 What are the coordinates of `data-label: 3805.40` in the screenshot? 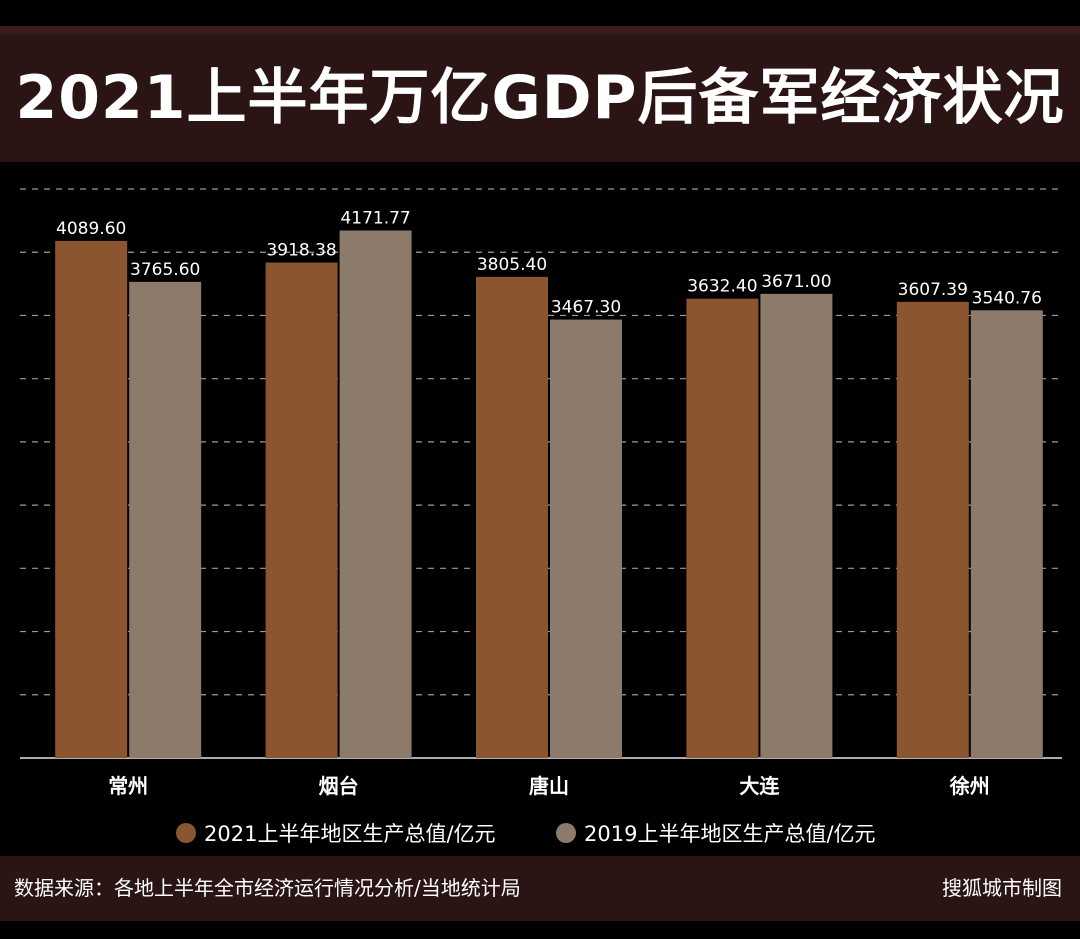 It's located at (512, 265).